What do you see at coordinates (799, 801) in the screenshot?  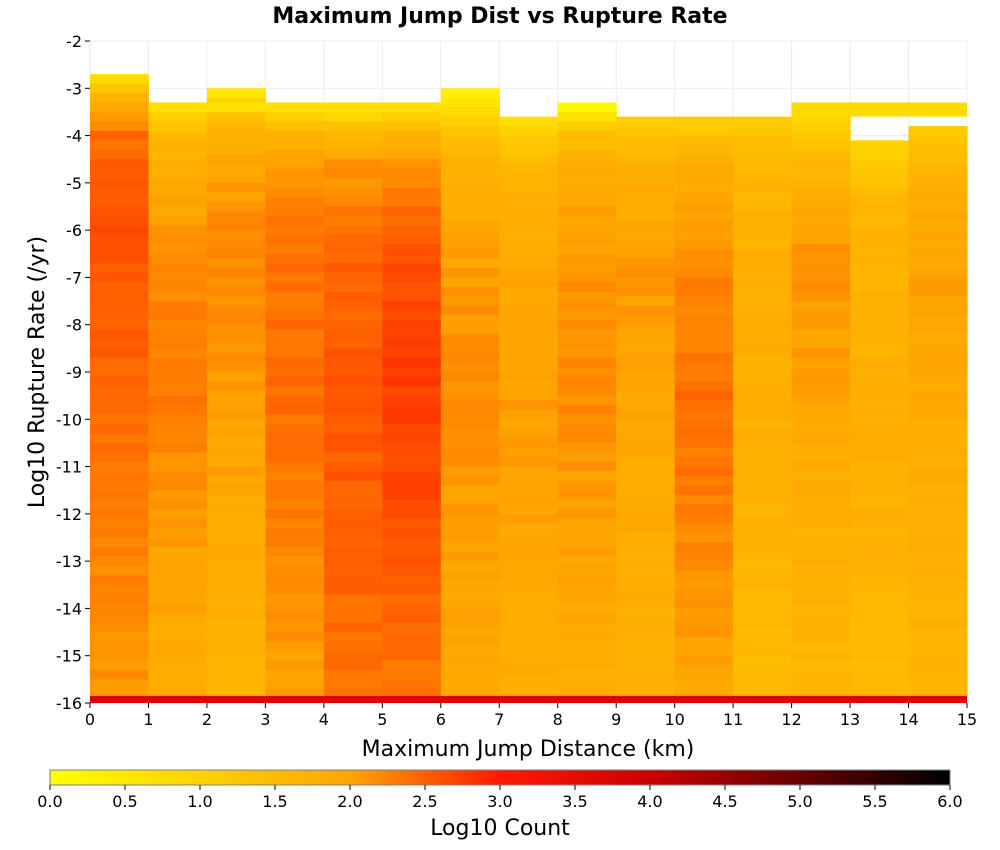 I see `colorbar-tick-label: 5.0` at bounding box center [799, 801].